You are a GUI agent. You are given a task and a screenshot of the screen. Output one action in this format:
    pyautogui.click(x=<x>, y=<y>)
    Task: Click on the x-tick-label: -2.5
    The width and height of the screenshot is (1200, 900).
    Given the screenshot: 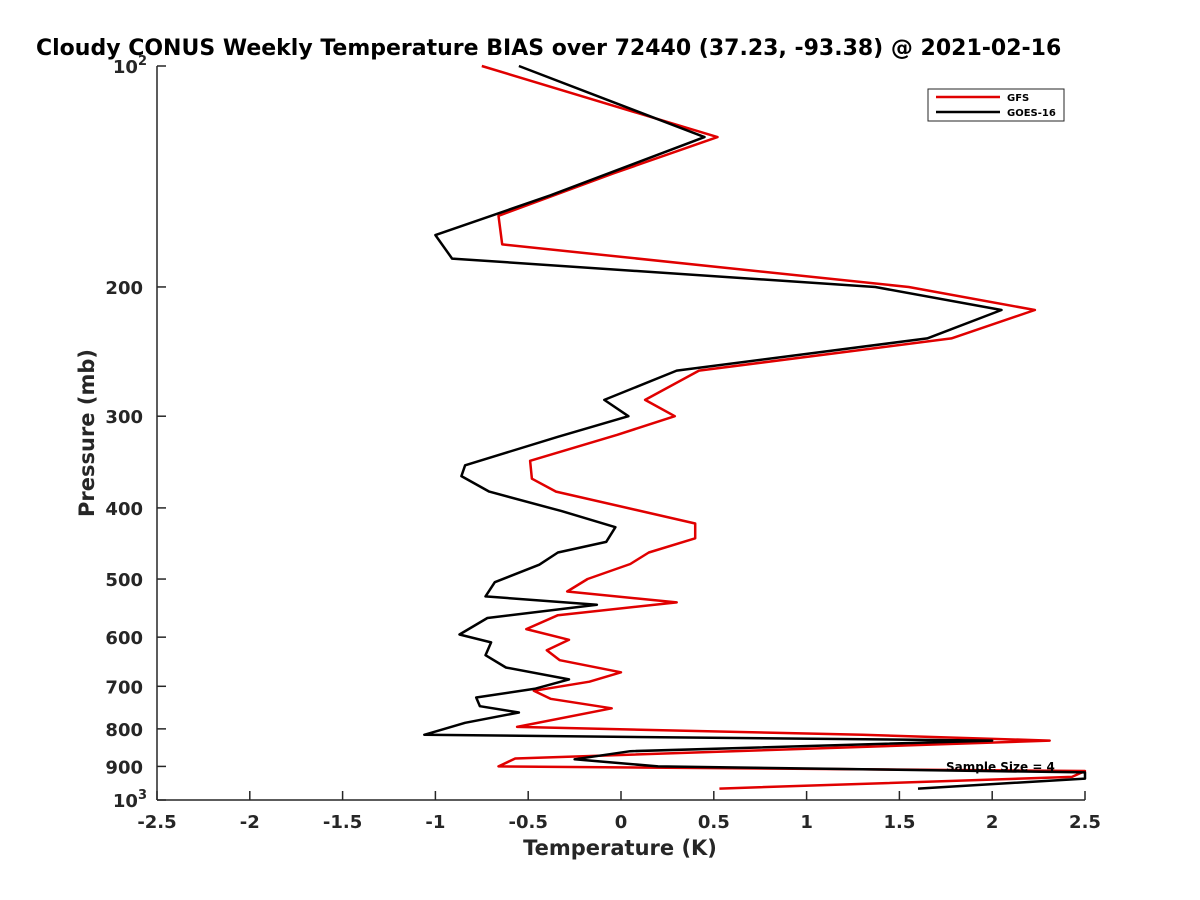 What is the action you would take?
    pyautogui.click(x=156, y=822)
    